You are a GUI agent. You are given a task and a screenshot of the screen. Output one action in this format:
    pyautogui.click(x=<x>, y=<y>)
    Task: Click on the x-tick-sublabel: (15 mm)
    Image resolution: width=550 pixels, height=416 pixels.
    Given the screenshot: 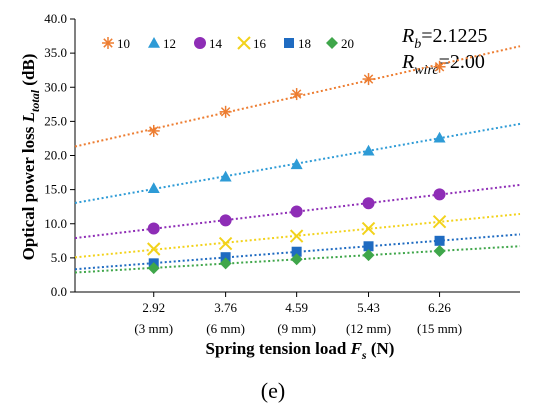 What is the action you would take?
    pyautogui.click(x=439, y=328)
    